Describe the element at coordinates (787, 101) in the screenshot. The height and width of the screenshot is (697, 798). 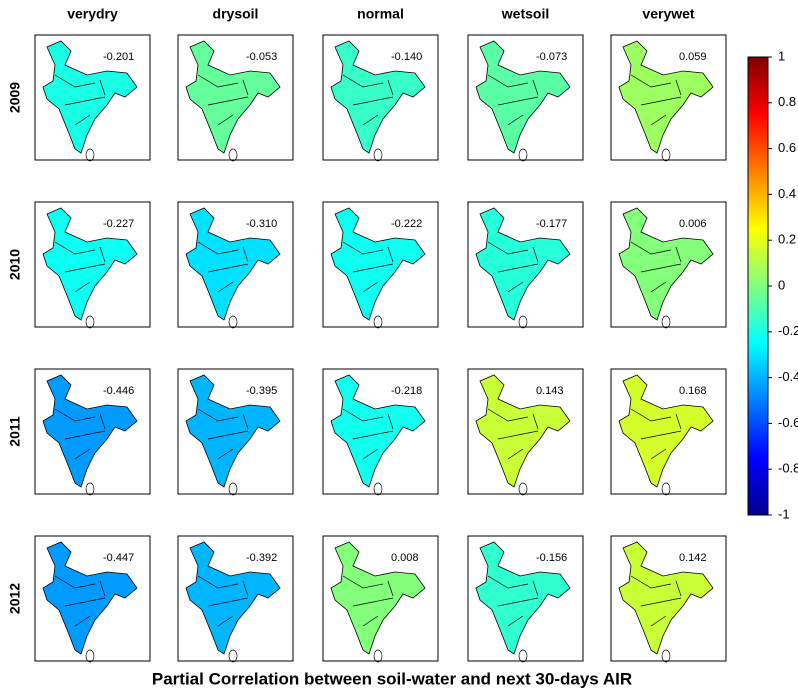
I see `colorbar-tick-label: 0.8` at that location.